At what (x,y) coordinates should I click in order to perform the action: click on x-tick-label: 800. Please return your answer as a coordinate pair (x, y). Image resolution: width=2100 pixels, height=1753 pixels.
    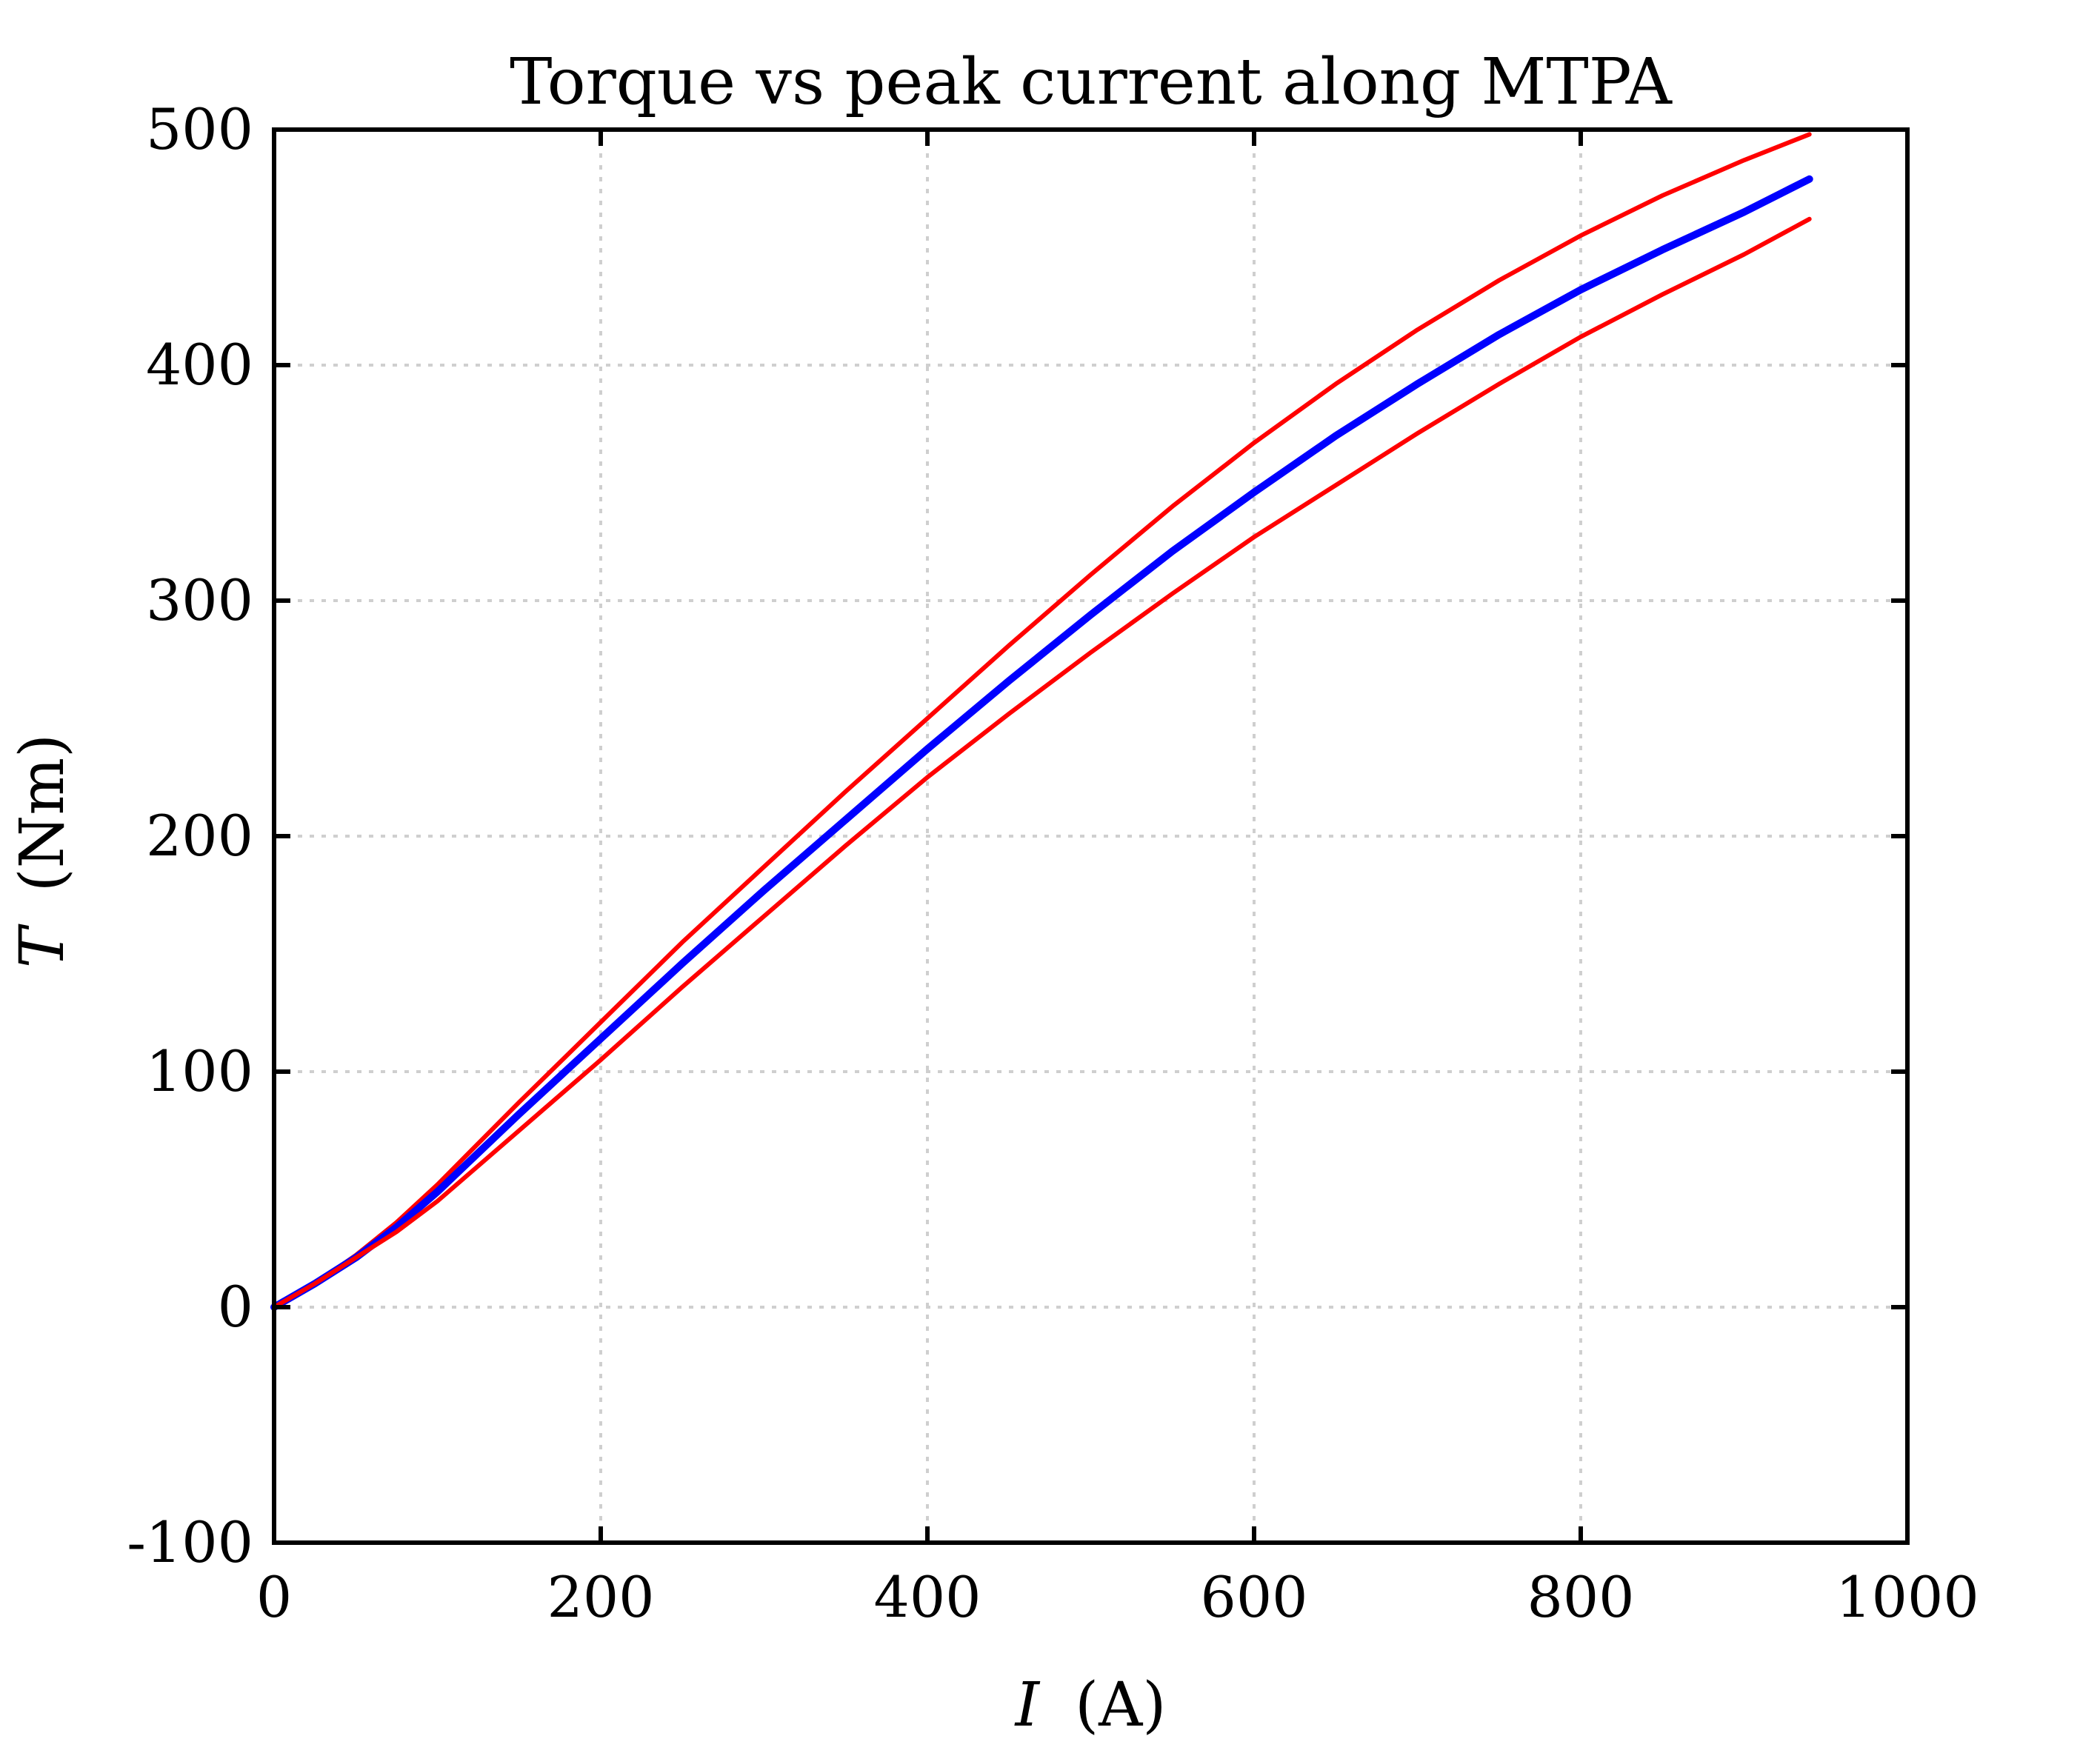
    Looking at the image, I should click on (1580, 1597).